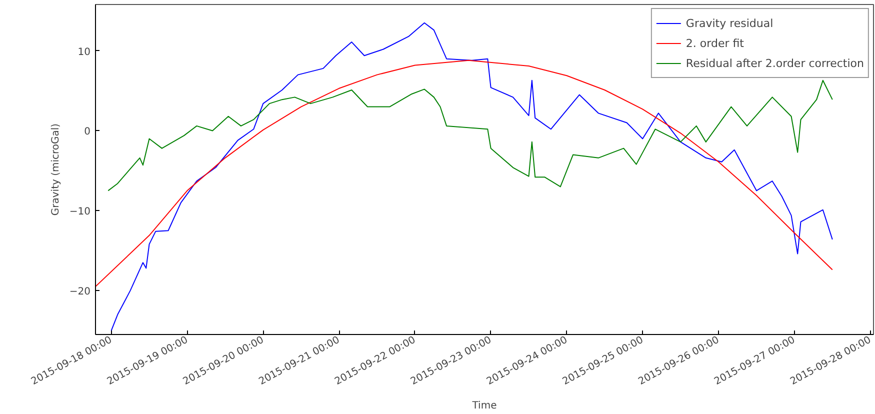 The image size is (875, 414). Describe the element at coordinates (80, 292) in the screenshot. I see `y-tick-label: −20` at that location.